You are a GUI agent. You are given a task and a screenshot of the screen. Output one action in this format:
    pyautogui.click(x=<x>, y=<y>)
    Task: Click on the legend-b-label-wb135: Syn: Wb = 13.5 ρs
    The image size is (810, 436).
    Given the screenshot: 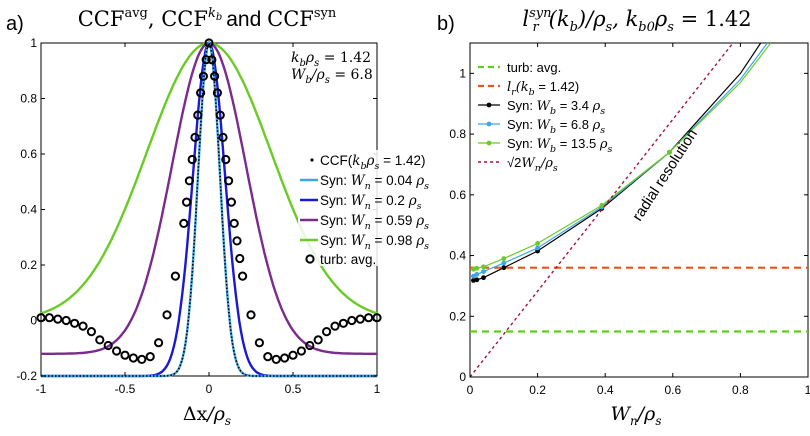 What is the action you would take?
    pyautogui.click(x=559, y=145)
    